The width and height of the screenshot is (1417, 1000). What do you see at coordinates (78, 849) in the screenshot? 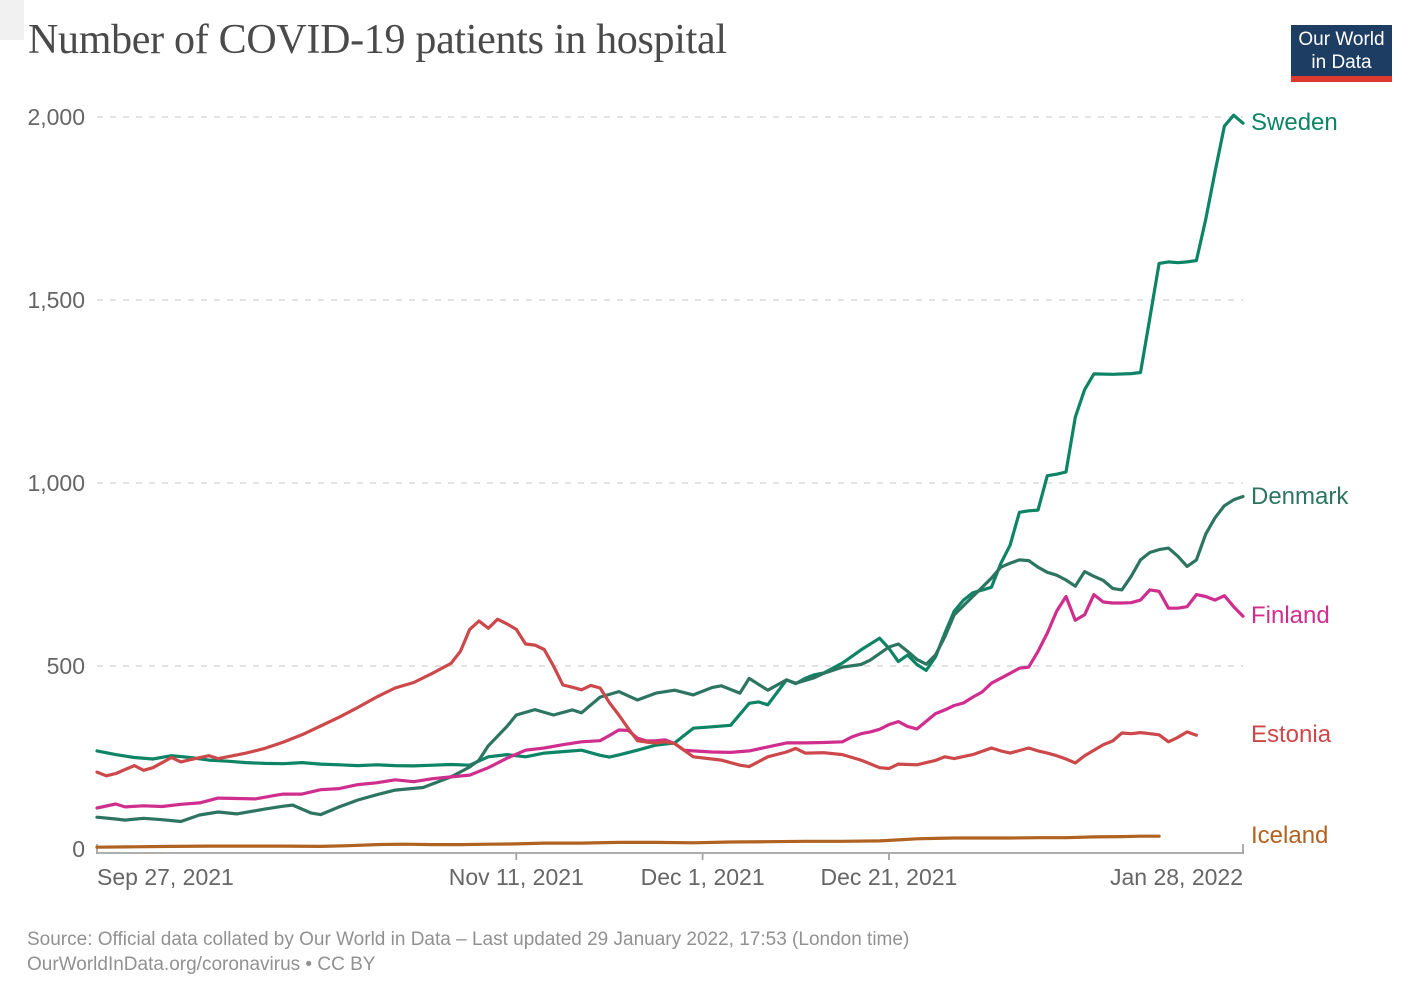
I see `y-tick-label-0: 0` at bounding box center [78, 849].